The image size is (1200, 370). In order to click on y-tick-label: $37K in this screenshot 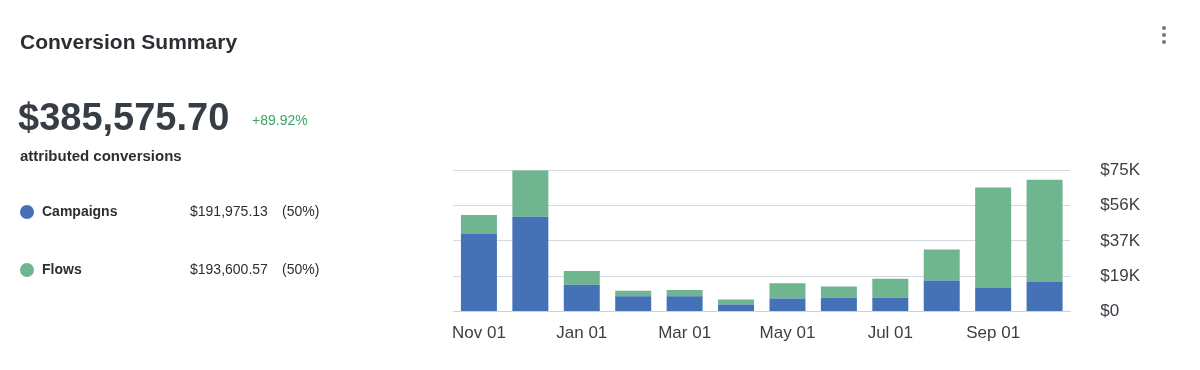, I will do `click(1120, 240)`.